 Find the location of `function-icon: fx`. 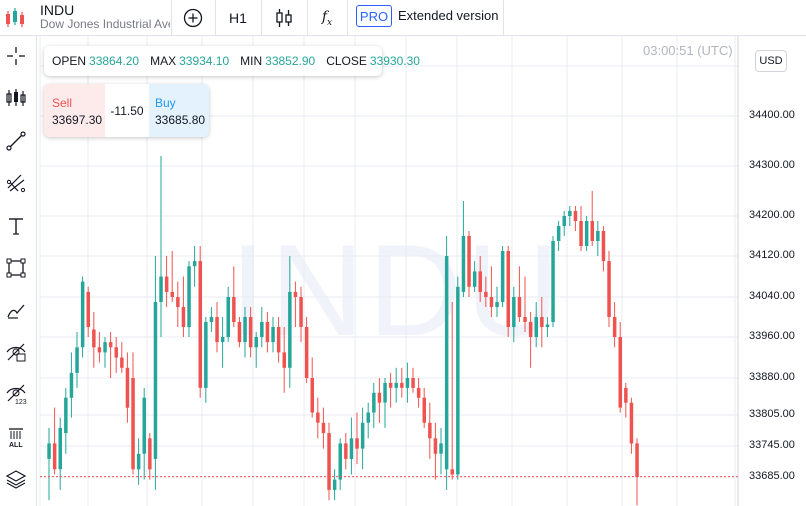

function-icon: fx is located at coordinates (327, 18).